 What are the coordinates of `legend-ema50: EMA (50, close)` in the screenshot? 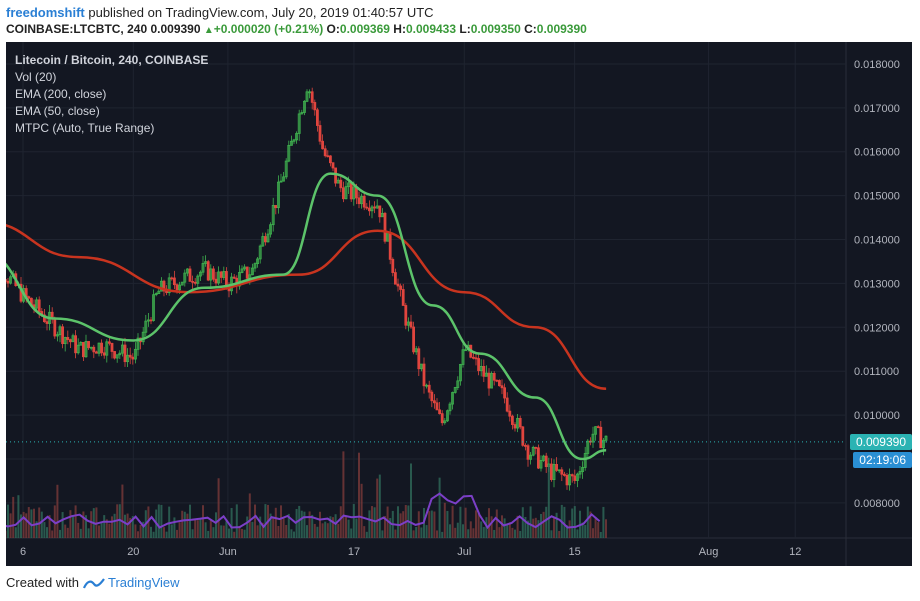 It's located at (57, 111).